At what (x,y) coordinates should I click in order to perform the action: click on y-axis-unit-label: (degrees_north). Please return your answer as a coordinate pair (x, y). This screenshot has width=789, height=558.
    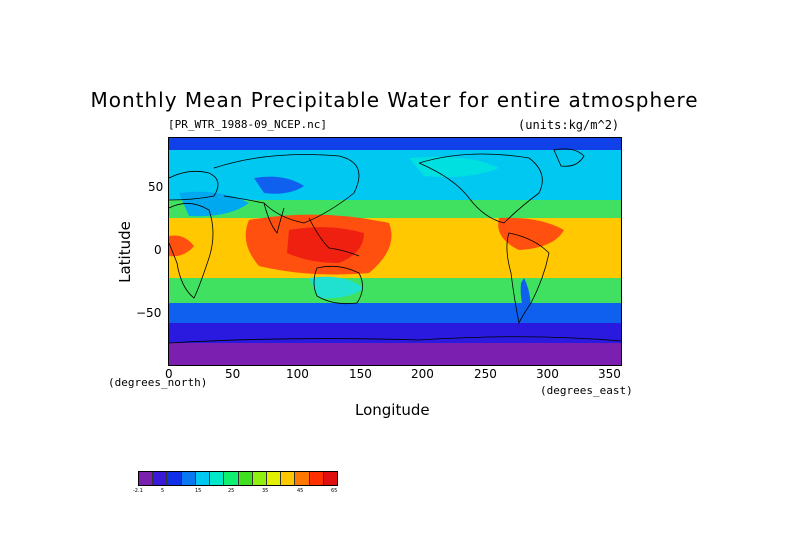
    Looking at the image, I should click on (158, 382).